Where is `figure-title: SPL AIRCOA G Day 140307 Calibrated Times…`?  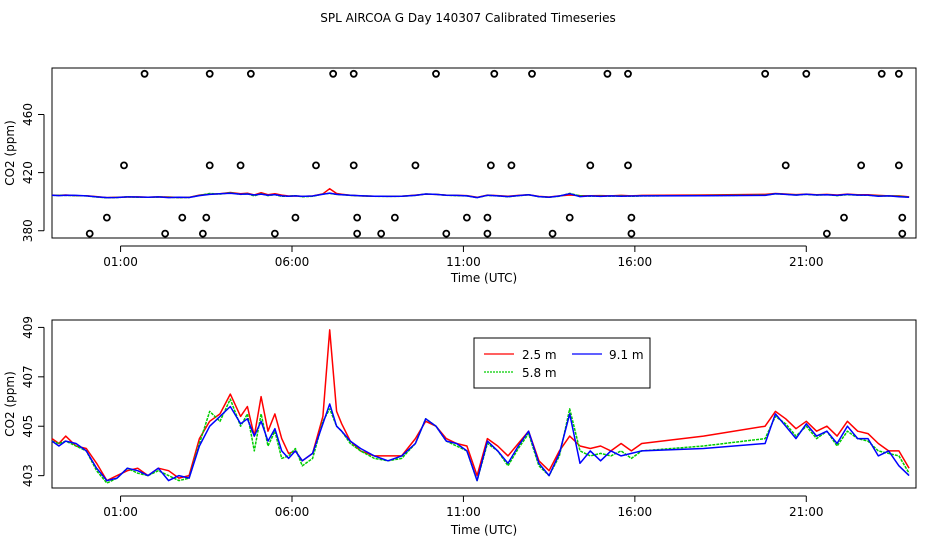
figure-title: SPL AIRCOA G Day 140307 Calibrated Times… is located at coordinates (467, 18).